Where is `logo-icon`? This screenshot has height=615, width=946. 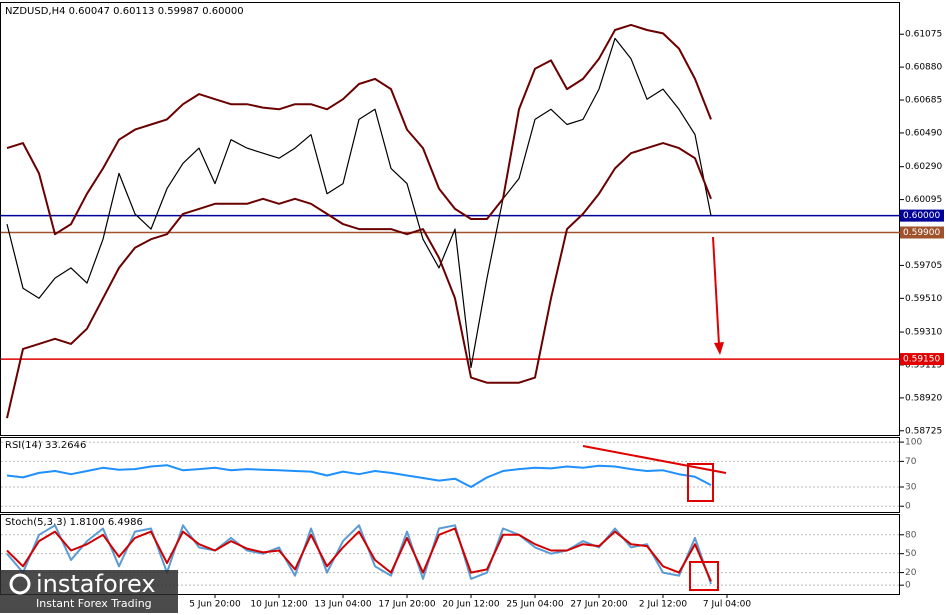 logo-icon is located at coordinates (20, 584).